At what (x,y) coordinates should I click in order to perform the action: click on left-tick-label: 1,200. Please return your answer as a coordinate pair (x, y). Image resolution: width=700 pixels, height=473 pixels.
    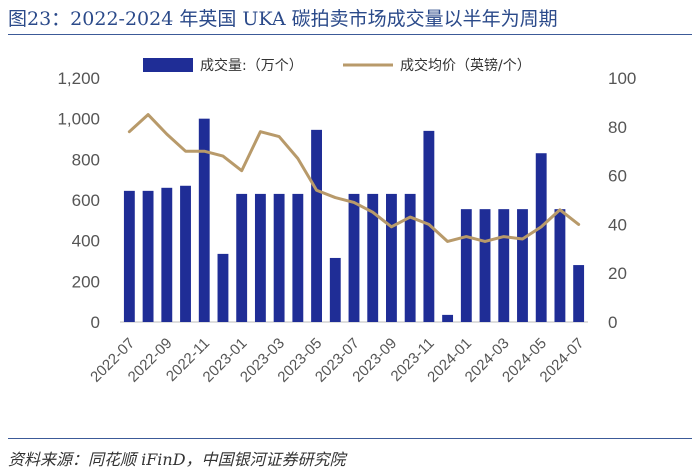
    Looking at the image, I should click on (78, 78).